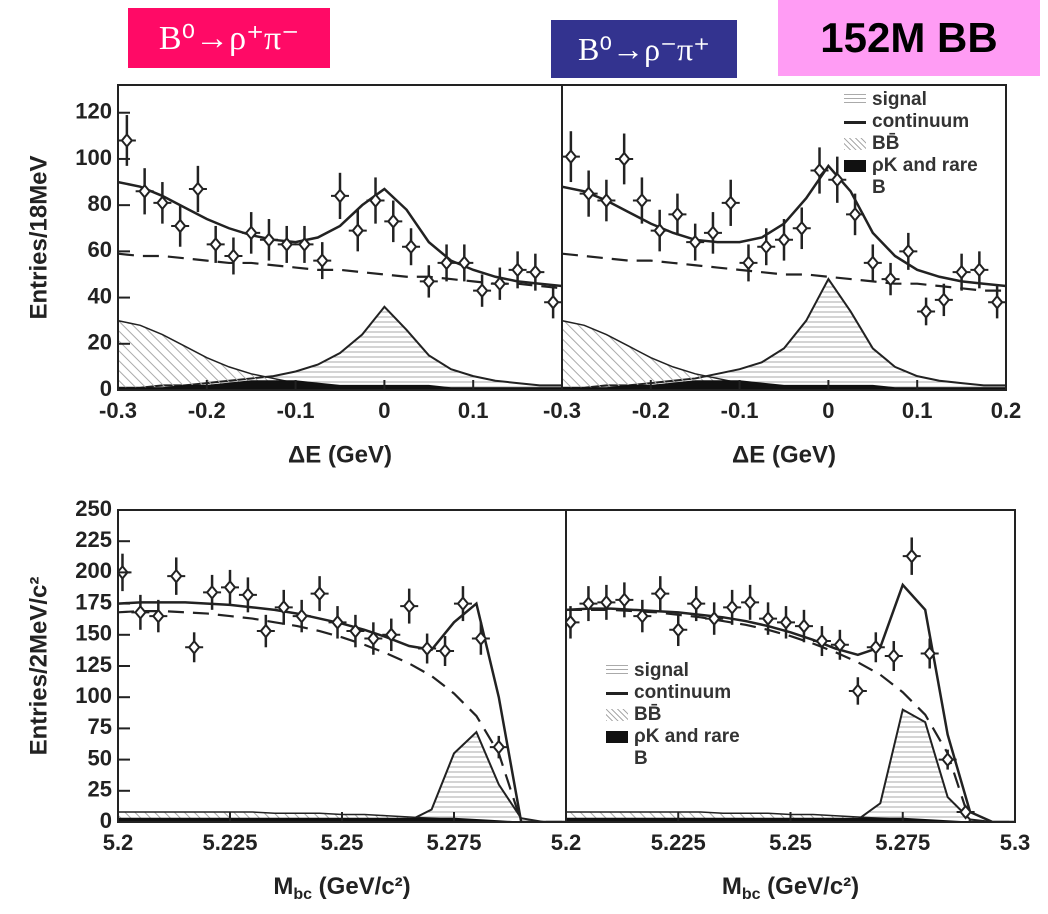 This screenshot has height=914, width=1048. I want to click on x-tick-label: 0.1, so click(473, 410).